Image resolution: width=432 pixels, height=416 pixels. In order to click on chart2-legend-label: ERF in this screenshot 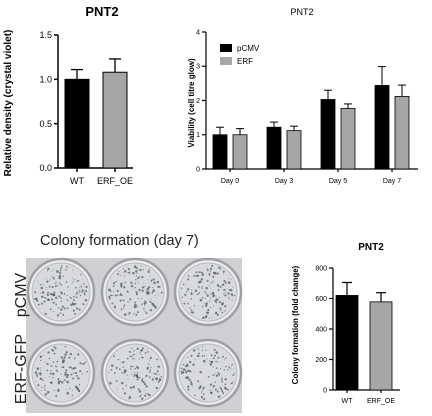, I will do `click(245, 61)`.